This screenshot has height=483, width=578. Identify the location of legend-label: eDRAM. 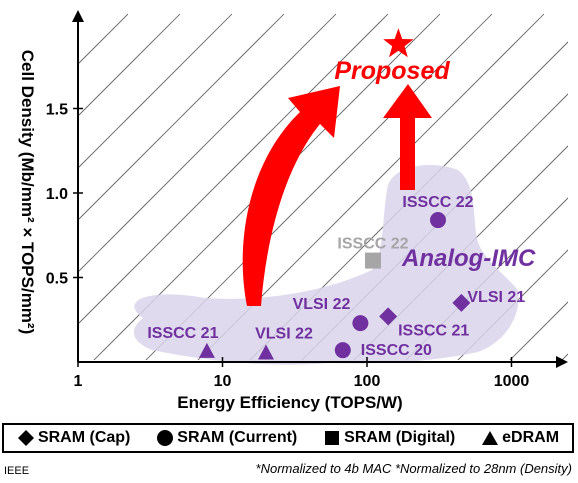
(531, 437).